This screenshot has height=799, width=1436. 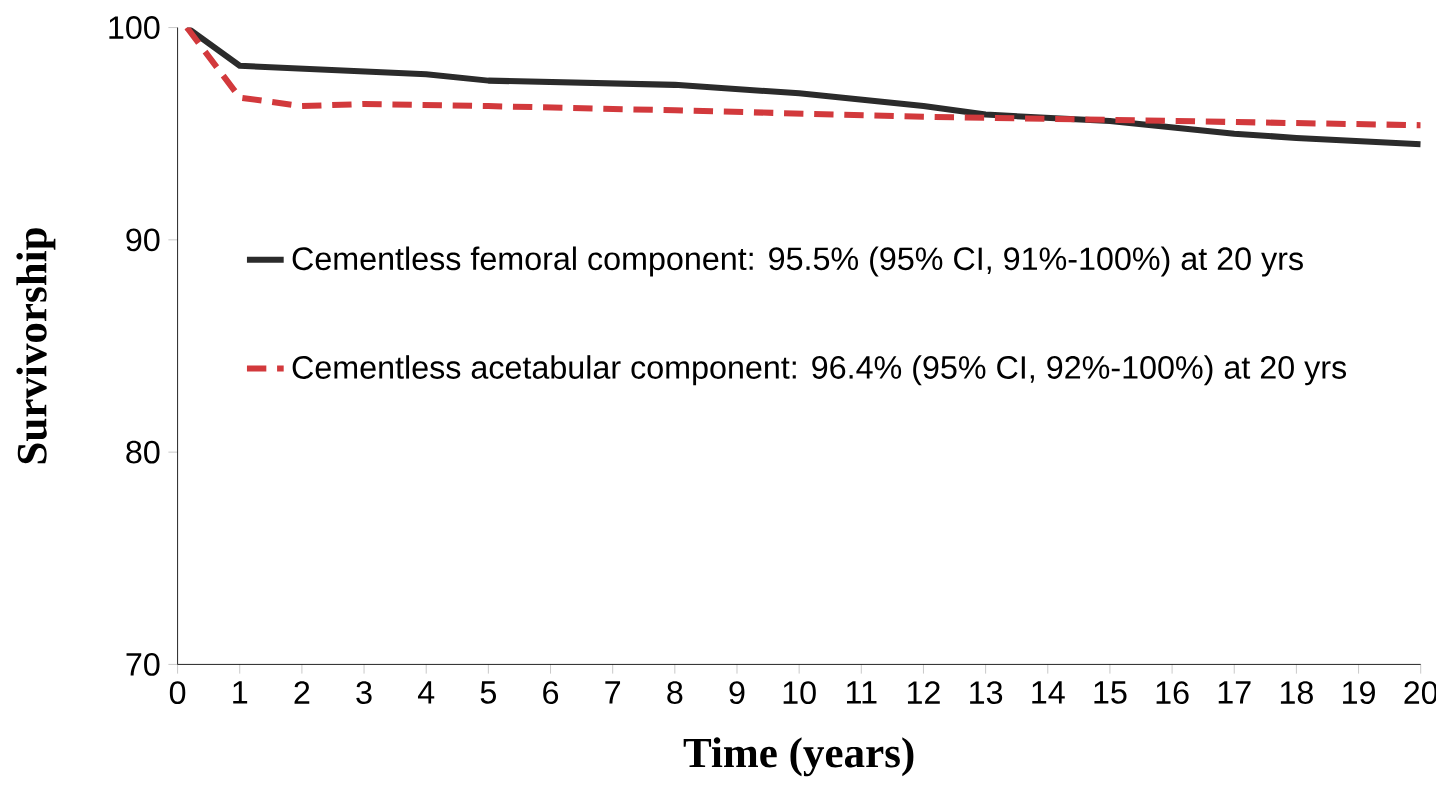 I want to click on legend-label: Cementless acetabular component: 96.4% (95% CI, 92%-100%) at 20 yrs, so click(x=819, y=370).